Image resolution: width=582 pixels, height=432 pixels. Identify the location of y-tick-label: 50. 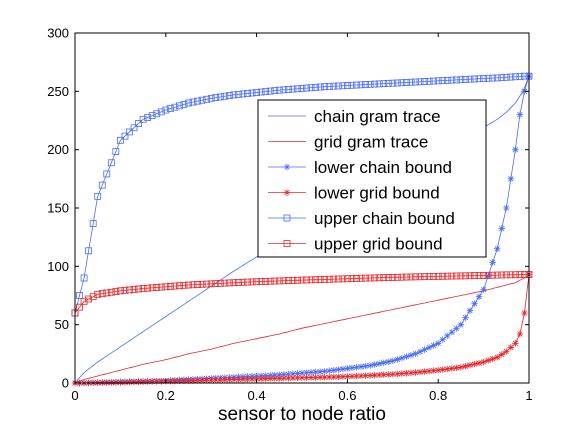
(62, 324).